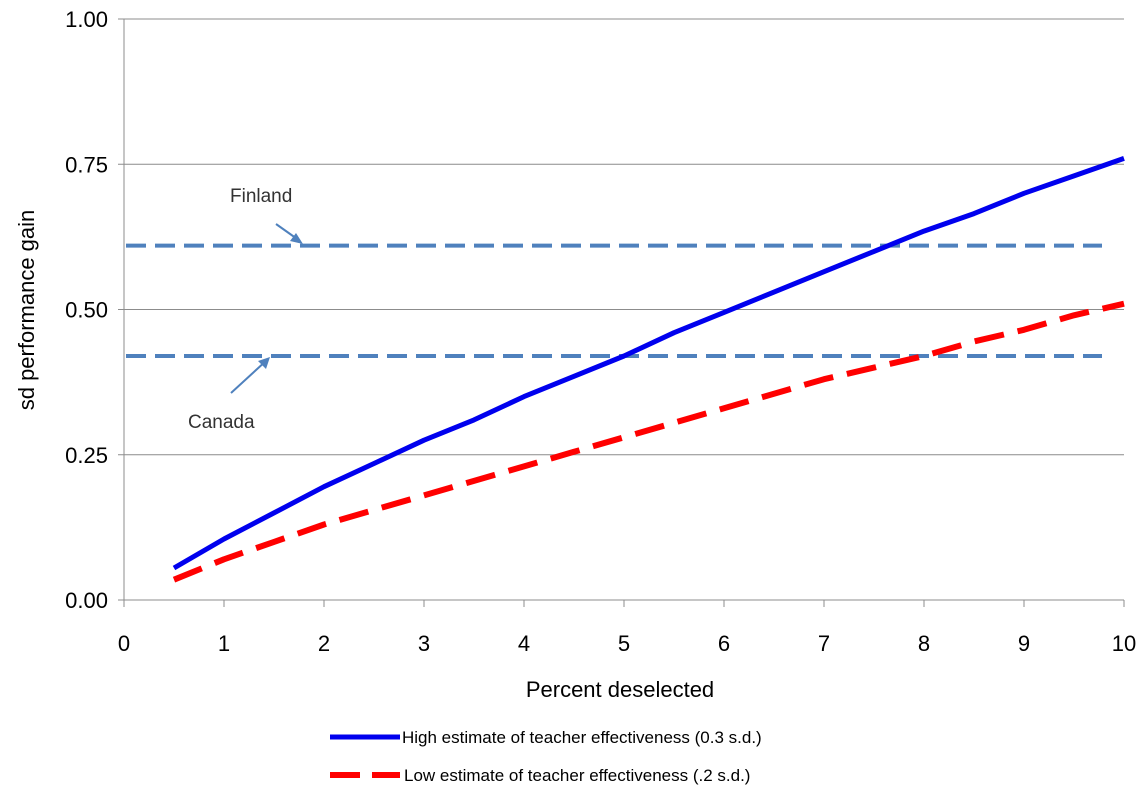 The width and height of the screenshot is (1146, 797). What do you see at coordinates (261, 196) in the screenshot?
I see `finland-label: Finland` at bounding box center [261, 196].